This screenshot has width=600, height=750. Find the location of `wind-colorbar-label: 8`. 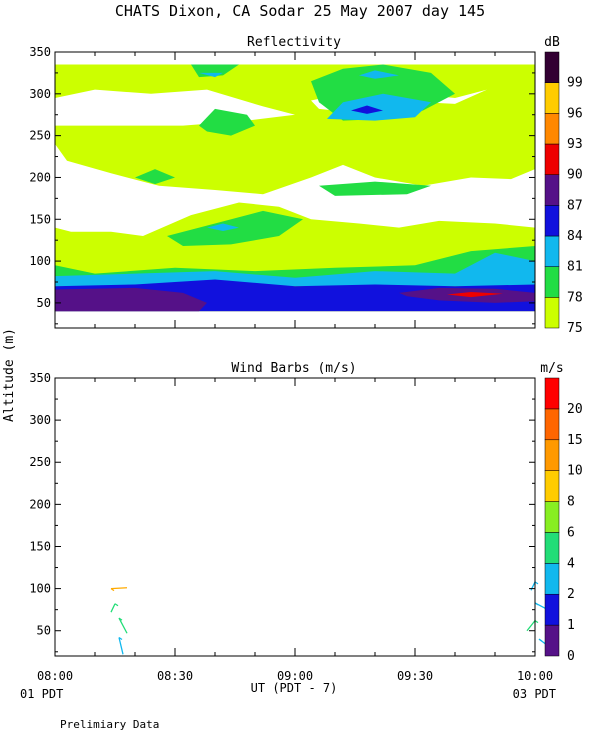

wind-colorbar-label: 8 is located at coordinates (571, 502).